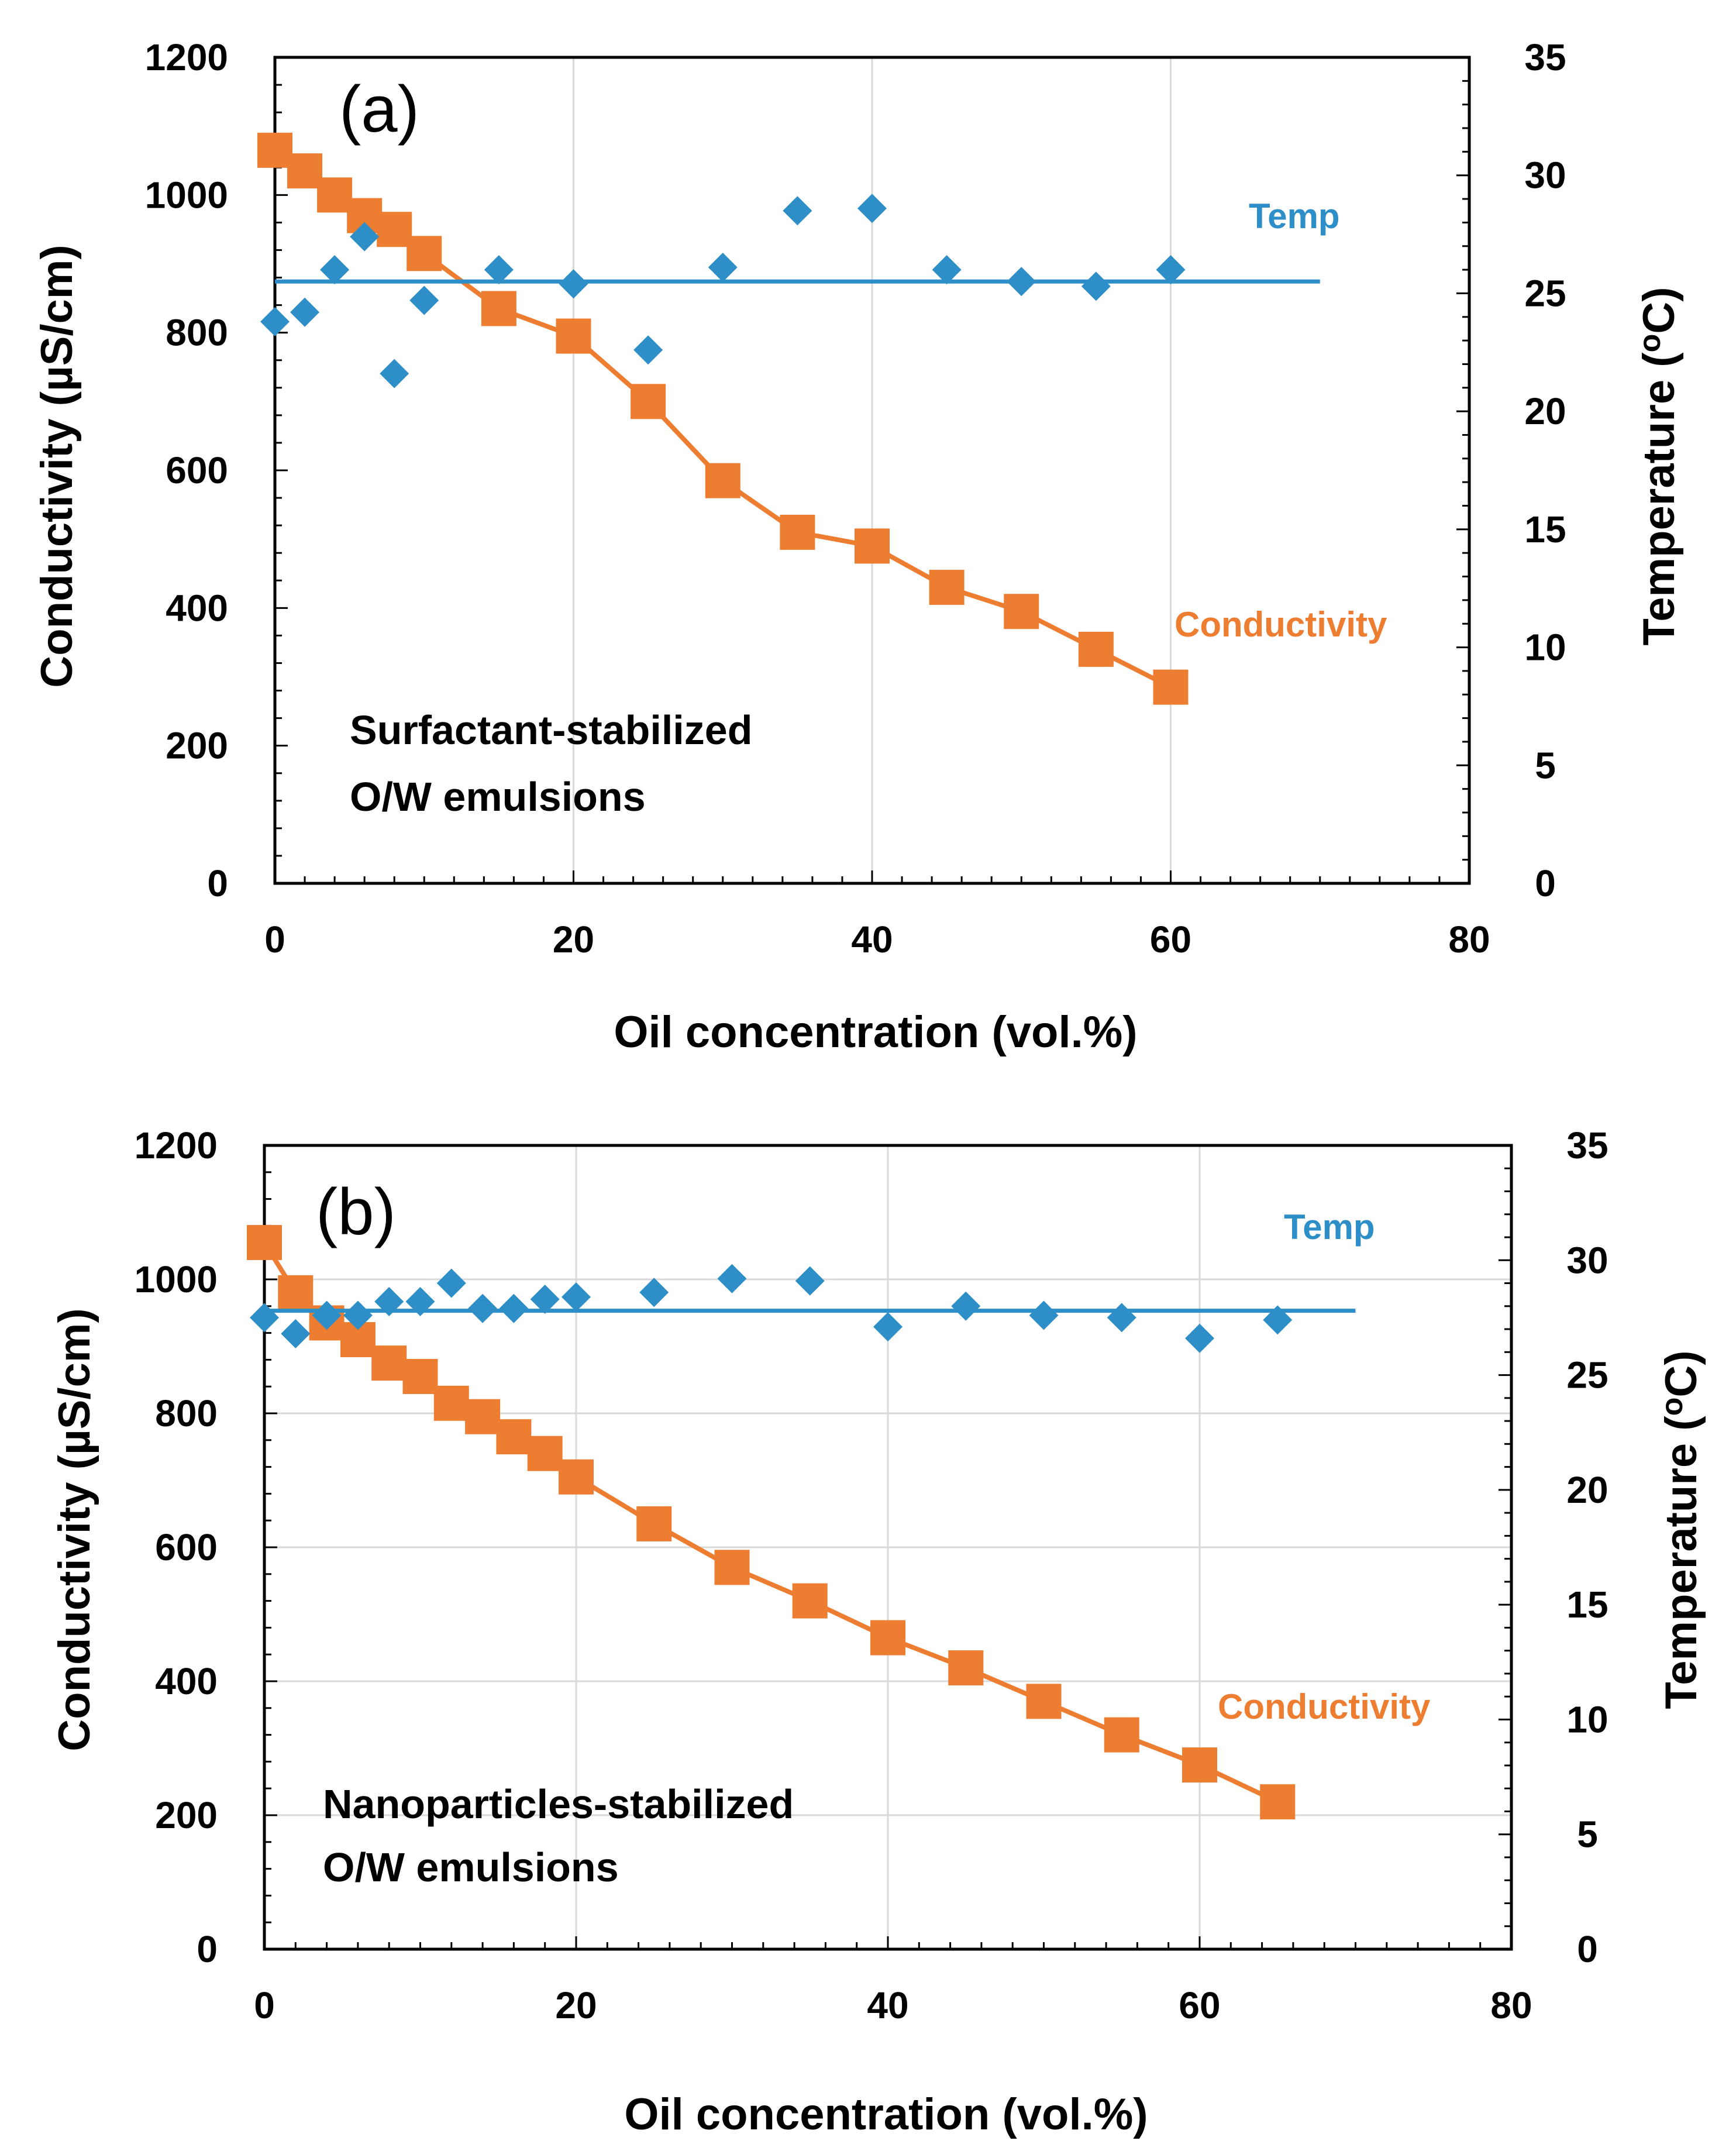 The image size is (1736, 2151). I want to click on x-axis-title-a: Oil concentration (vol.%), so click(875, 1032).